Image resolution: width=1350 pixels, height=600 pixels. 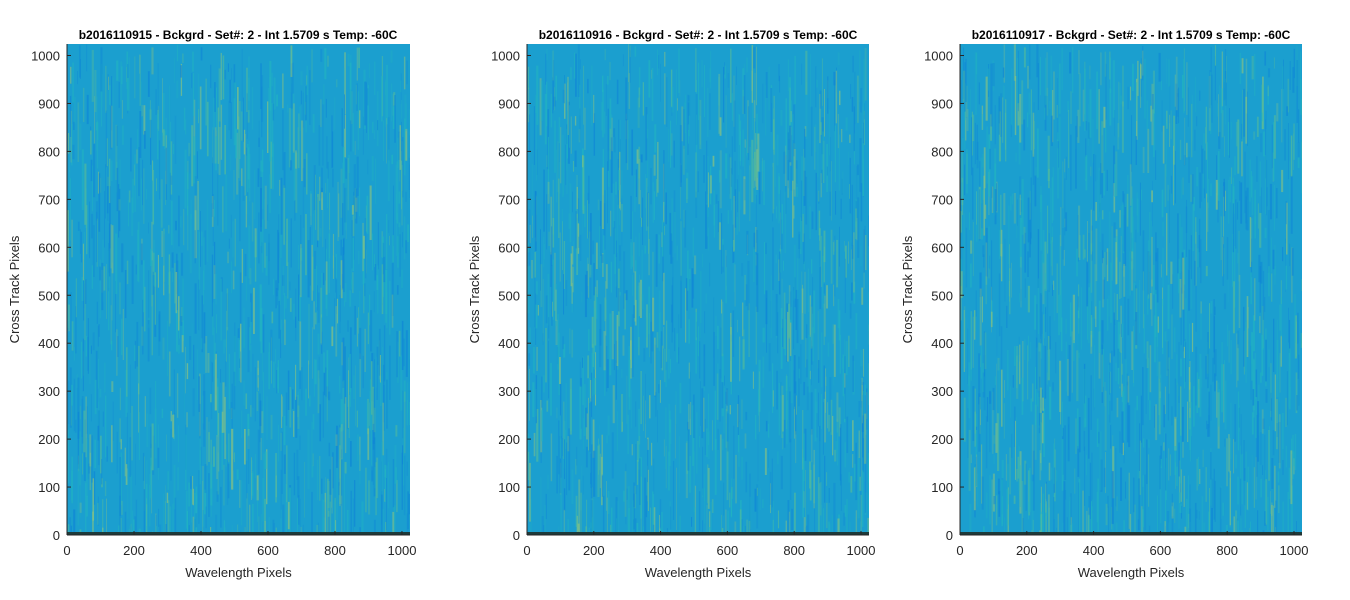 What do you see at coordinates (942, 151) in the screenshot?
I see `y-tick-label: 800` at bounding box center [942, 151].